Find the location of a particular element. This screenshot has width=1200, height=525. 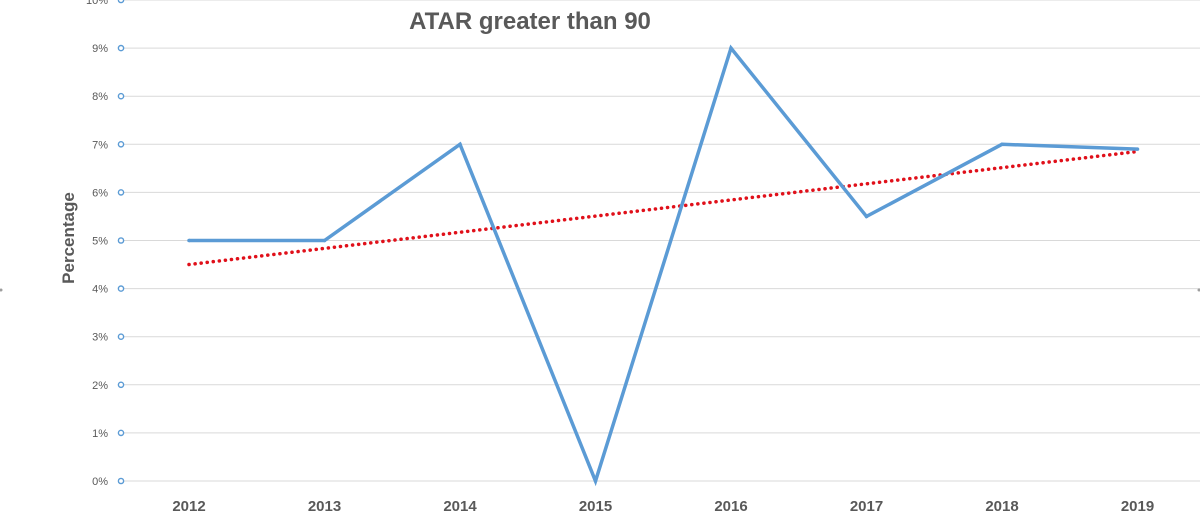

y-tick-label: 8% is located at coordinates (100, 97).